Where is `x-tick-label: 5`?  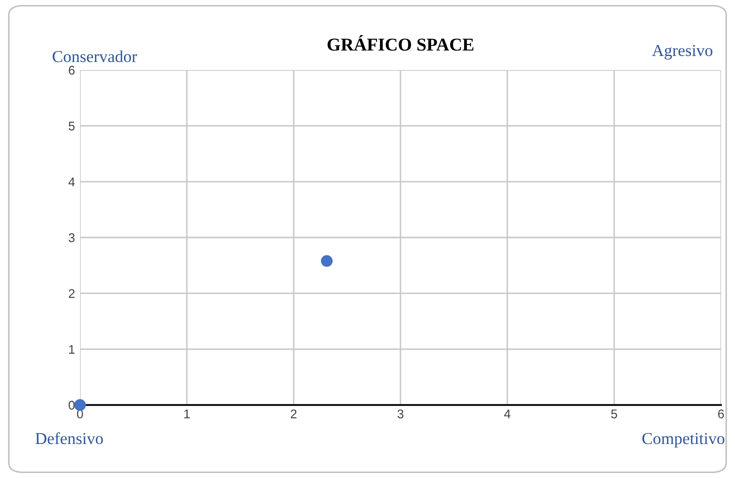
x-tick-label: 5 is located at coordinates (614, 414).